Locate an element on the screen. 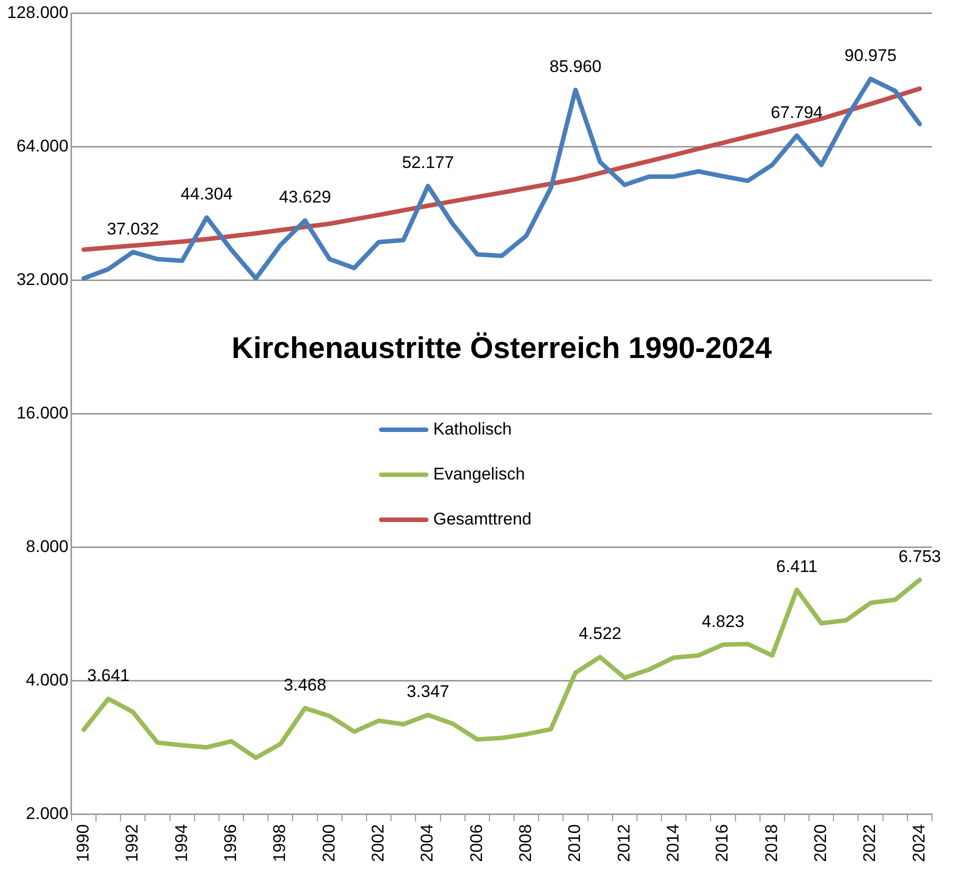  data-label: 3.468 is located at coordinates (305, 684).